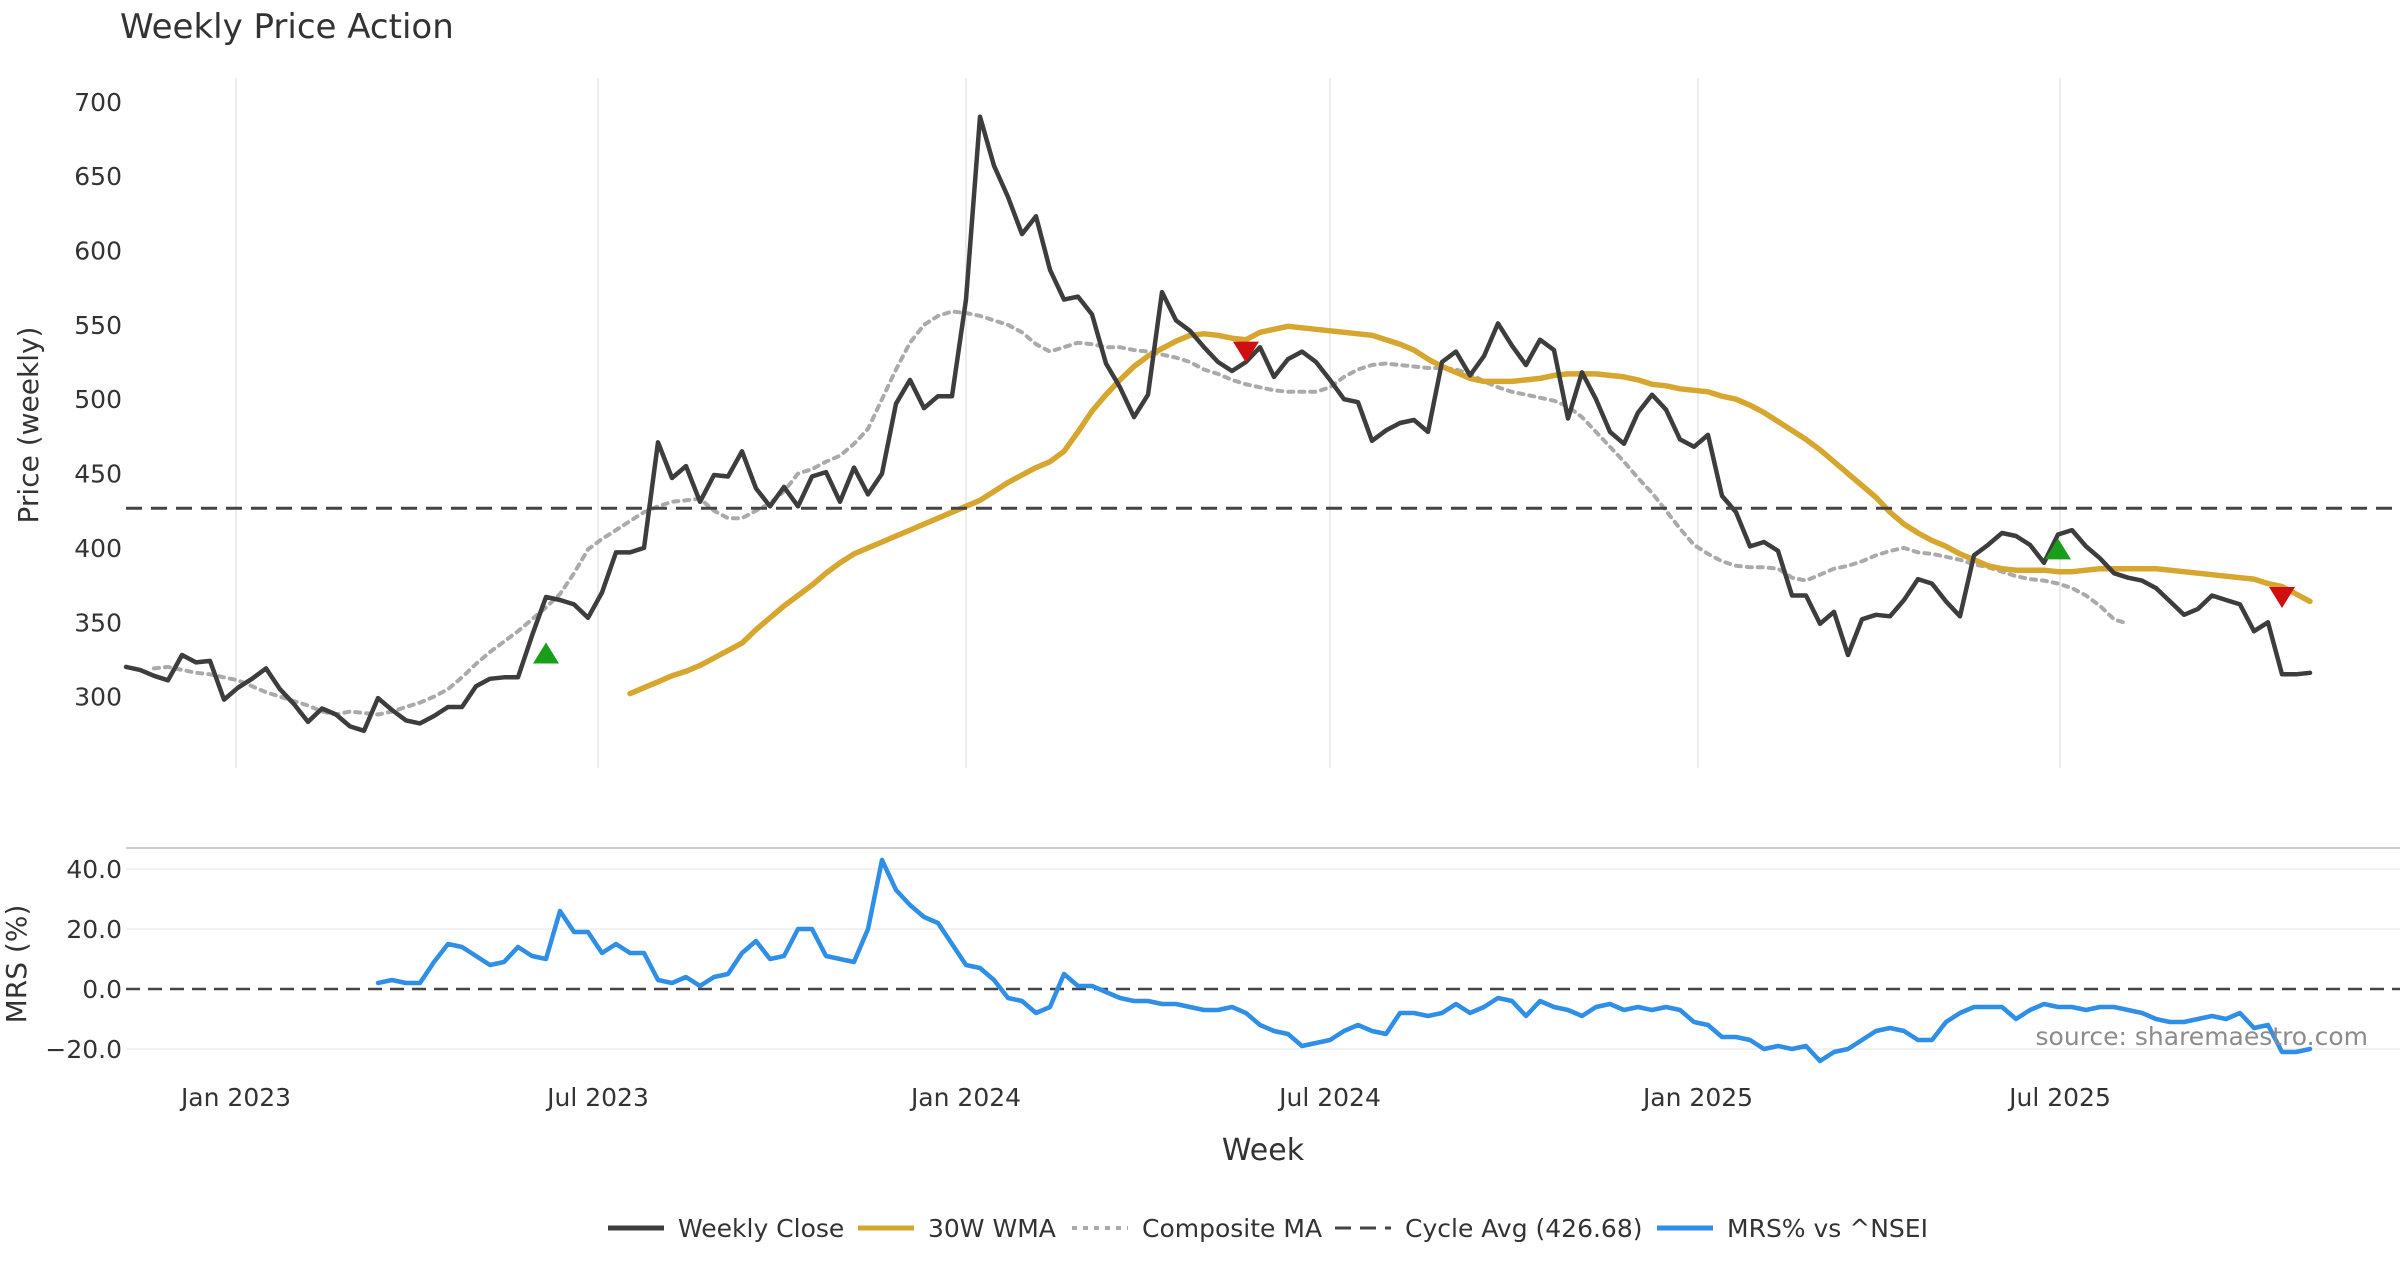 This screenshot has width=2400, height=1264. I want to click on mrs-axis-label: MRS (%), so click(16, 964).